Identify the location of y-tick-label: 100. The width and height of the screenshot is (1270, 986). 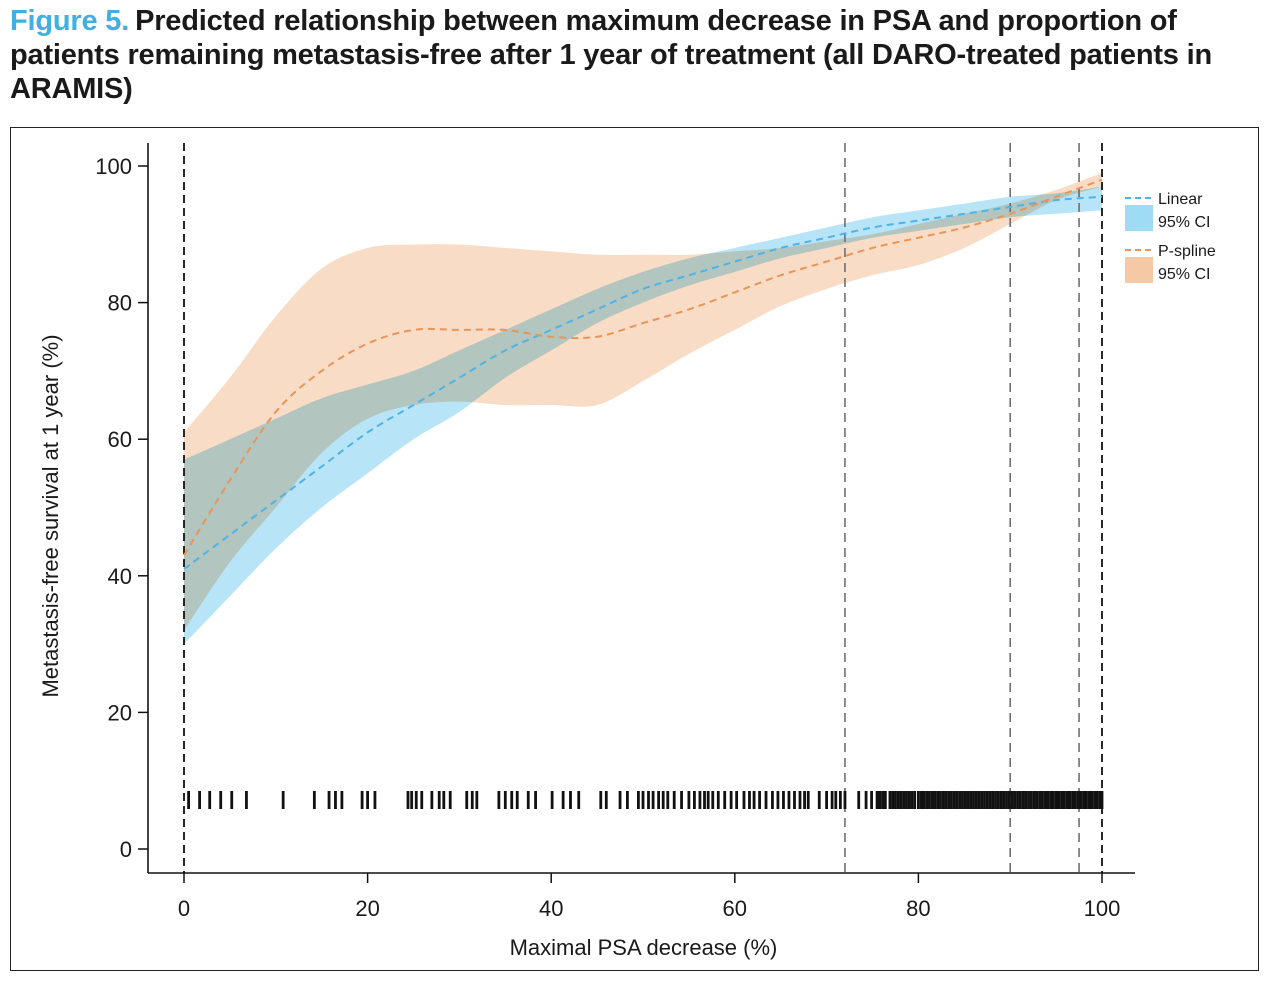
(113, 166).